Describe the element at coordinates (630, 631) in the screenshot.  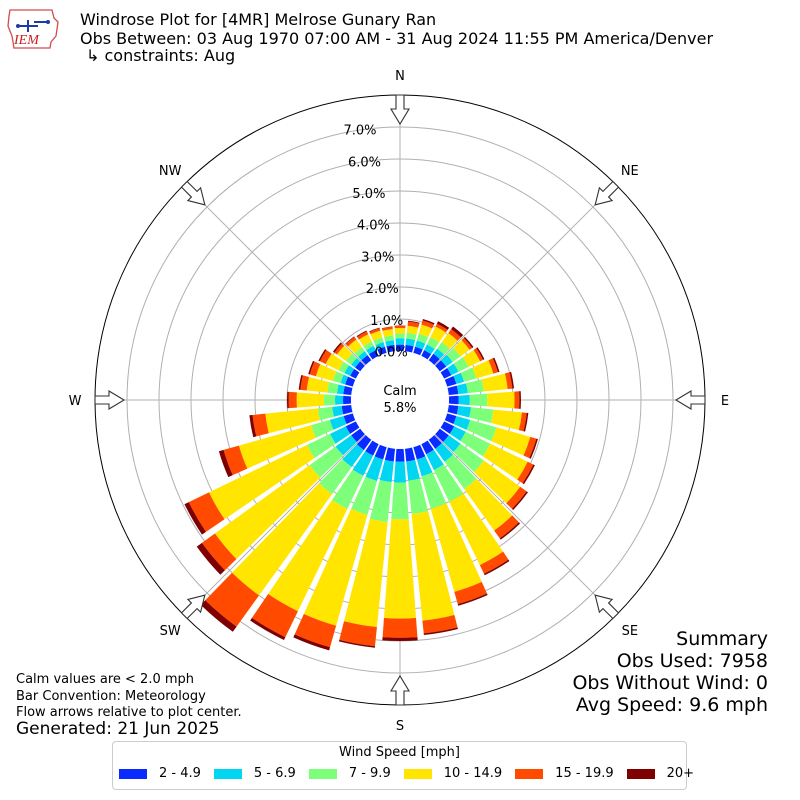
I see `compass-label-se: SE` at that location.